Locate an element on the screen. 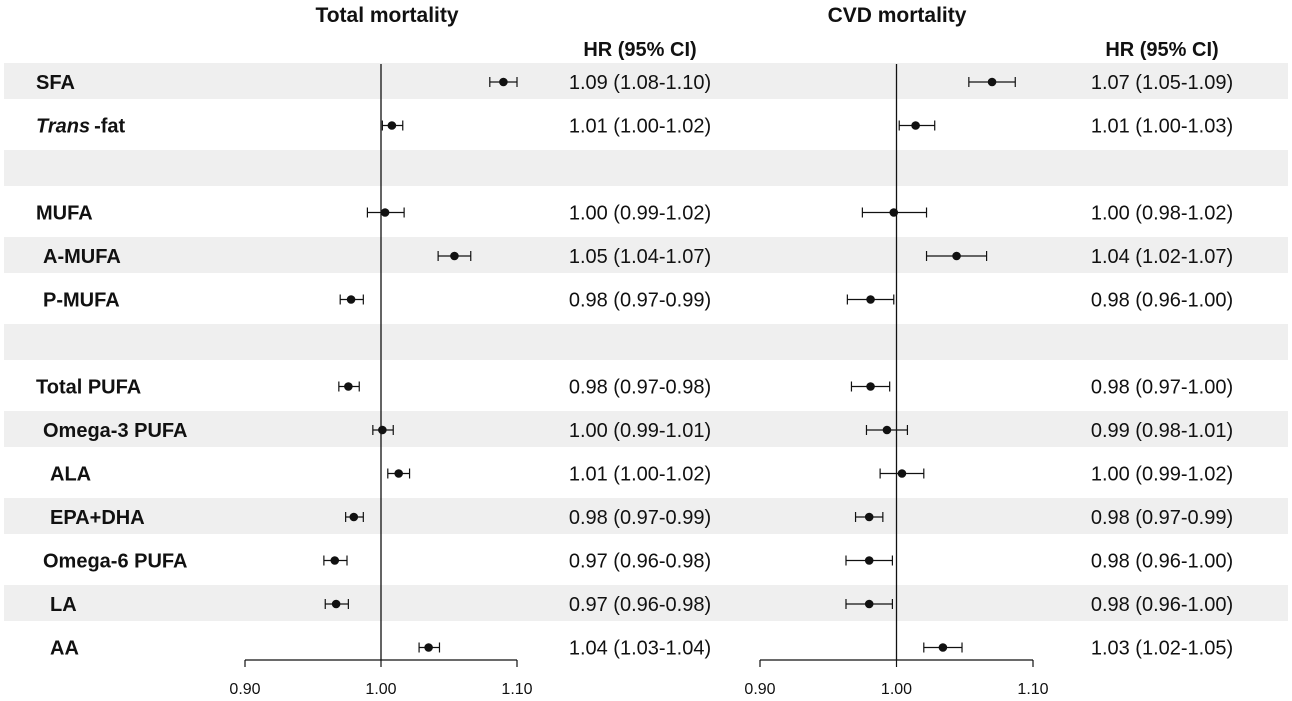 This screenshot has width=1292, height=701. row-label: EPA+DHA is located at coordinates (97, 518).